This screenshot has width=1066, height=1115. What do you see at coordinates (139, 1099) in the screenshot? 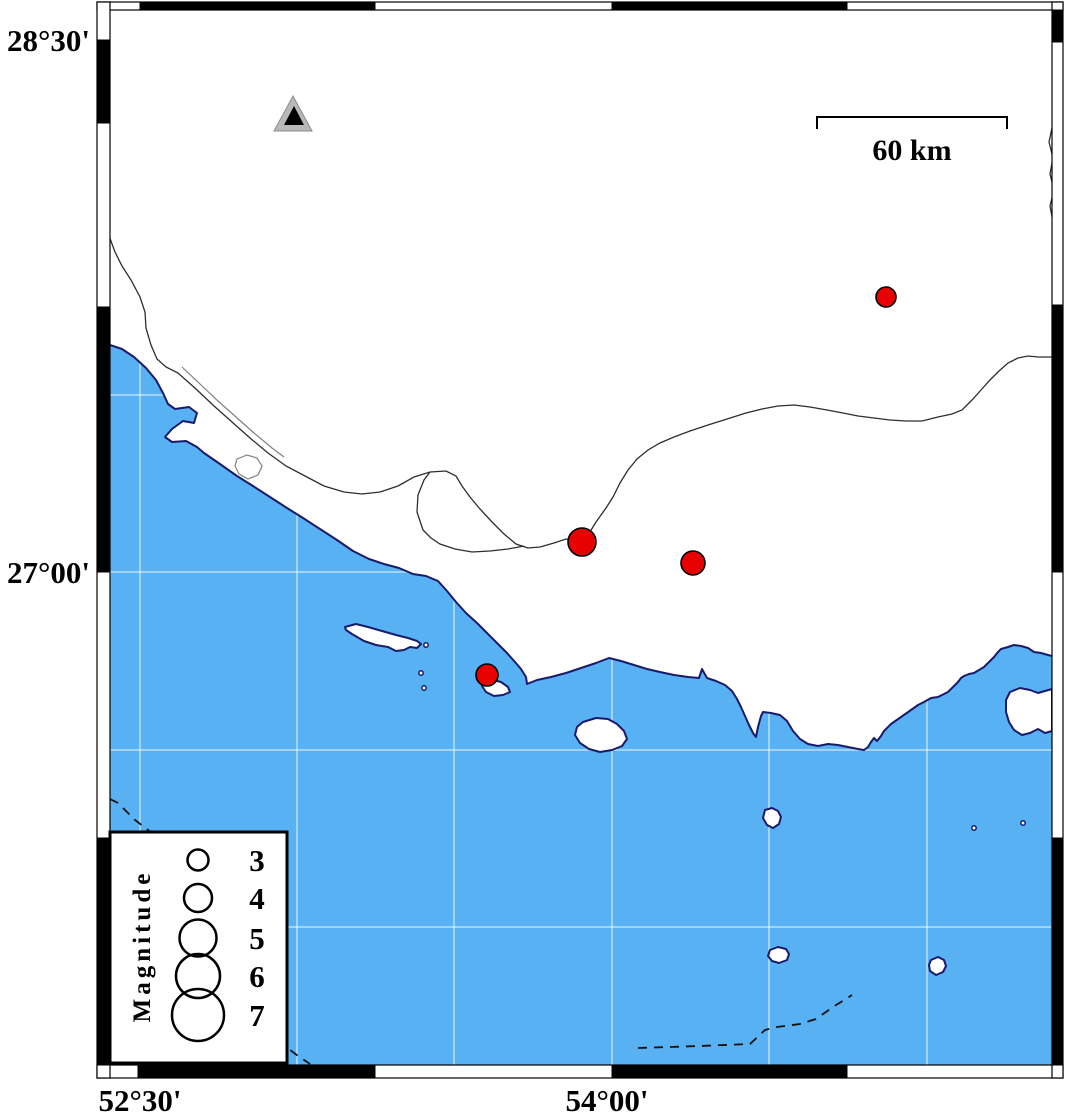
I see `lon-label-5230: 52°30'` at bounding box center [139, 1099].